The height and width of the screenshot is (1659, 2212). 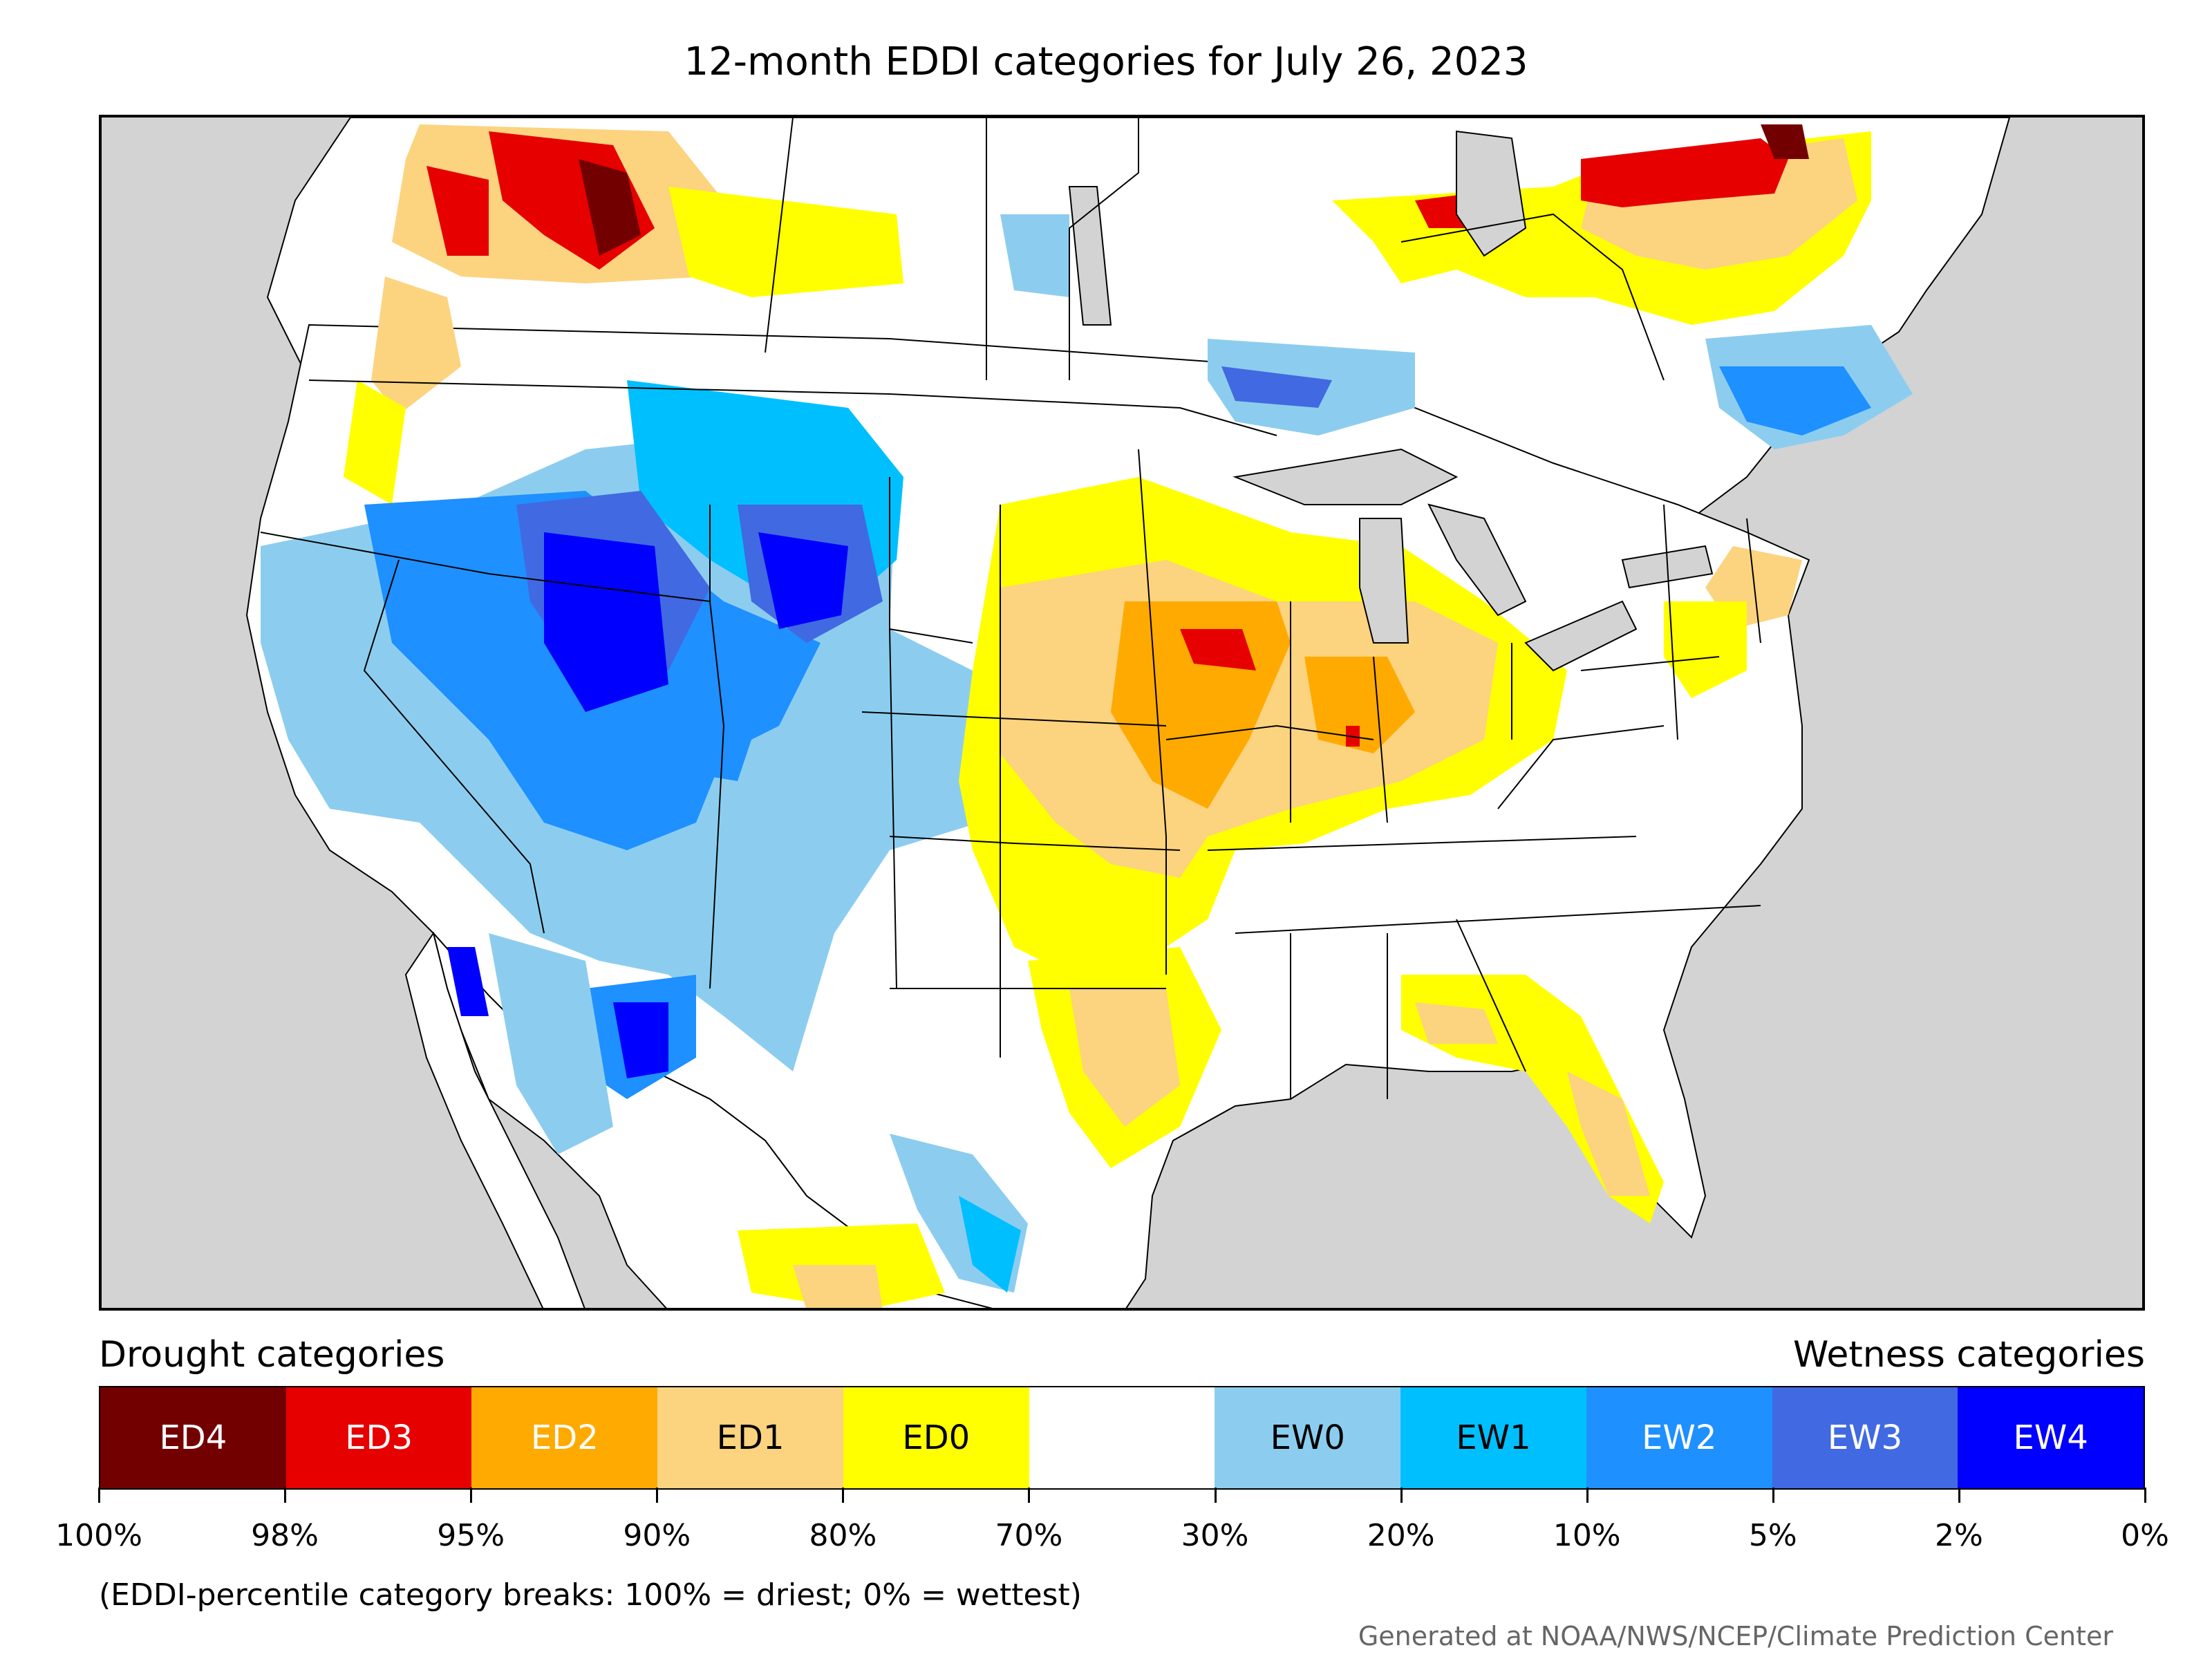 What do you see at coordinates (2051, 1437) in the screenshot?
I see `colorbar-cell-ew4: EW4` at bounding box center [2051, 1437].